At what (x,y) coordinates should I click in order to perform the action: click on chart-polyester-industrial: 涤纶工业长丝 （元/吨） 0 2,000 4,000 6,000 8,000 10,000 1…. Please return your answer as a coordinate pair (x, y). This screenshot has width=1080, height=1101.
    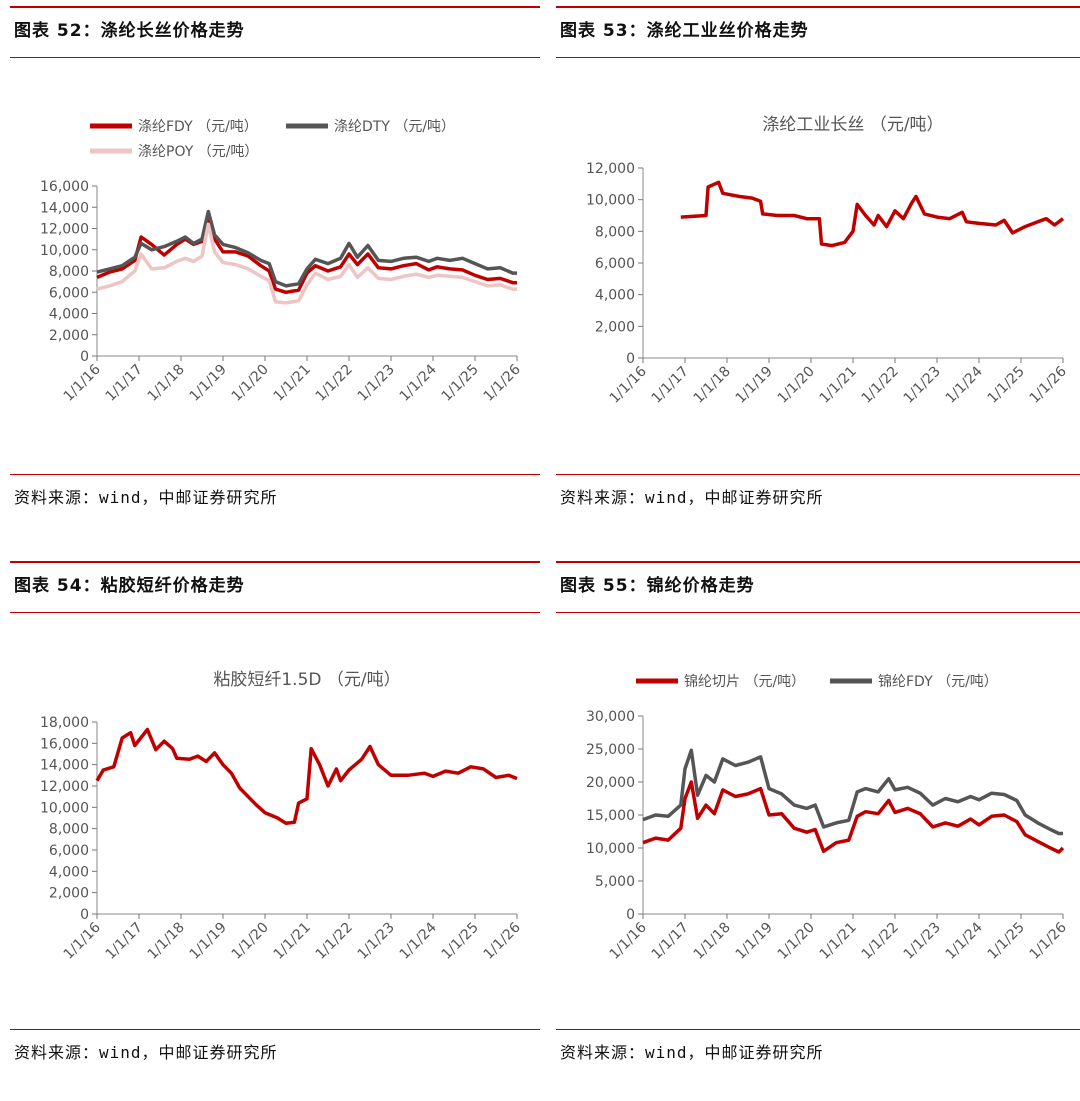
    Looking at the image, I should click on (828, 261).